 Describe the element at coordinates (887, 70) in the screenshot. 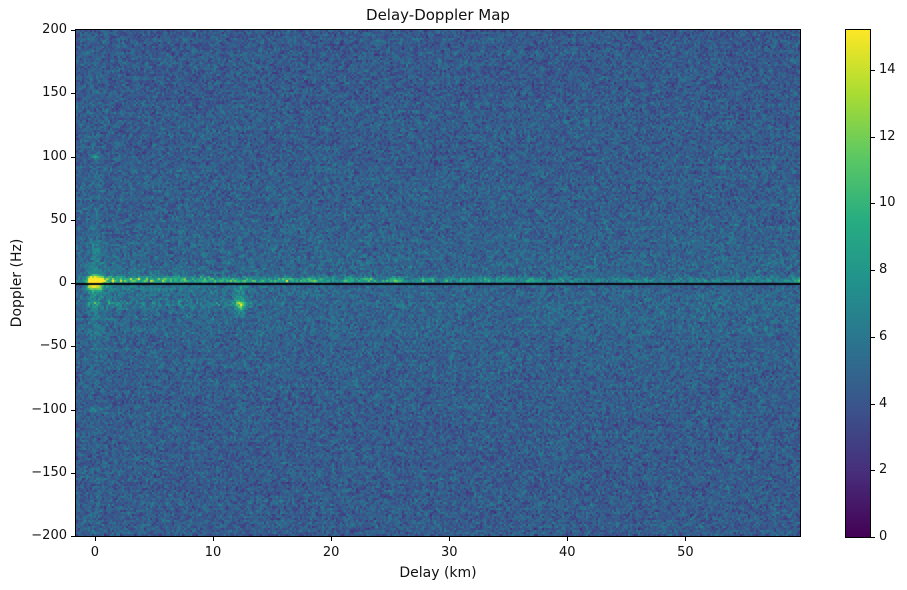

I see `colorbar-tick-label: 14` at that location.